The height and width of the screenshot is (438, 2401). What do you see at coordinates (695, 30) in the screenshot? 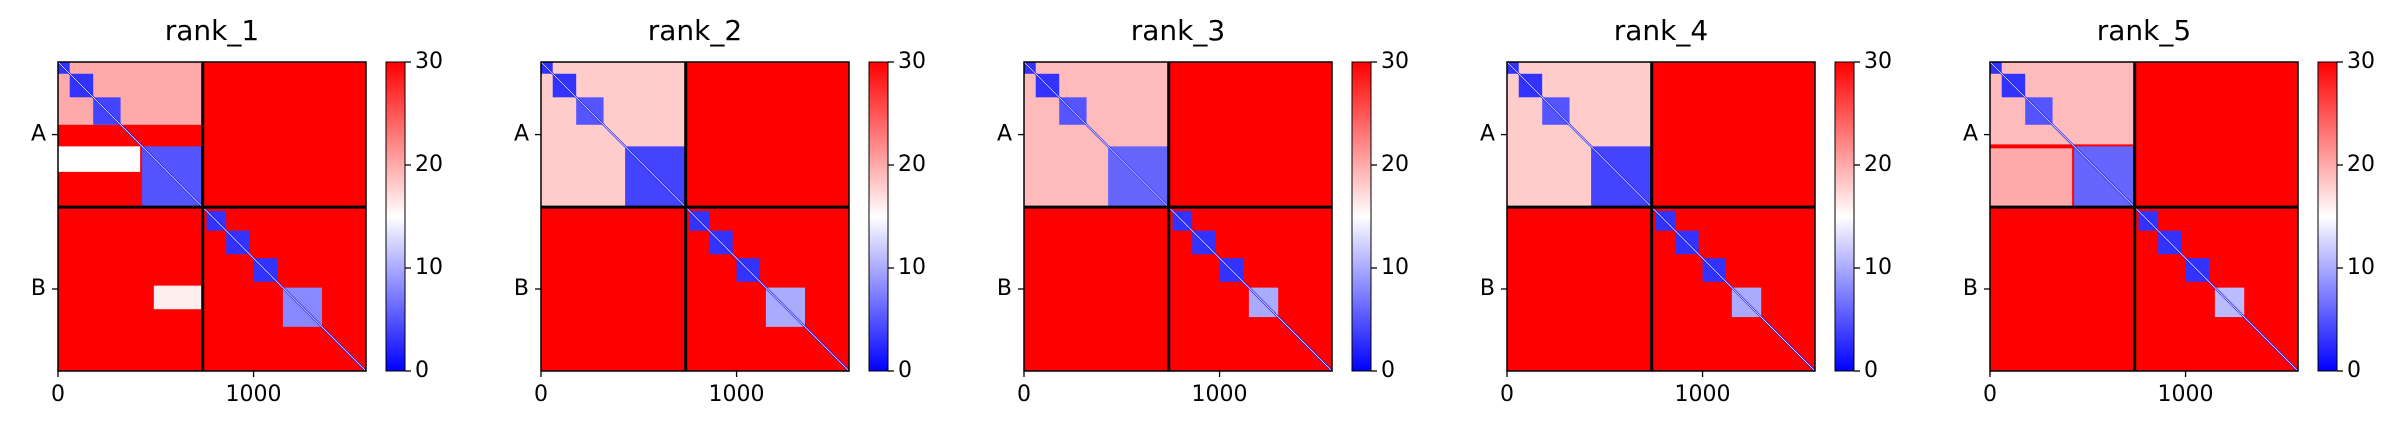
I see `panel-title: rank_2` at bounding box center [695, 30].